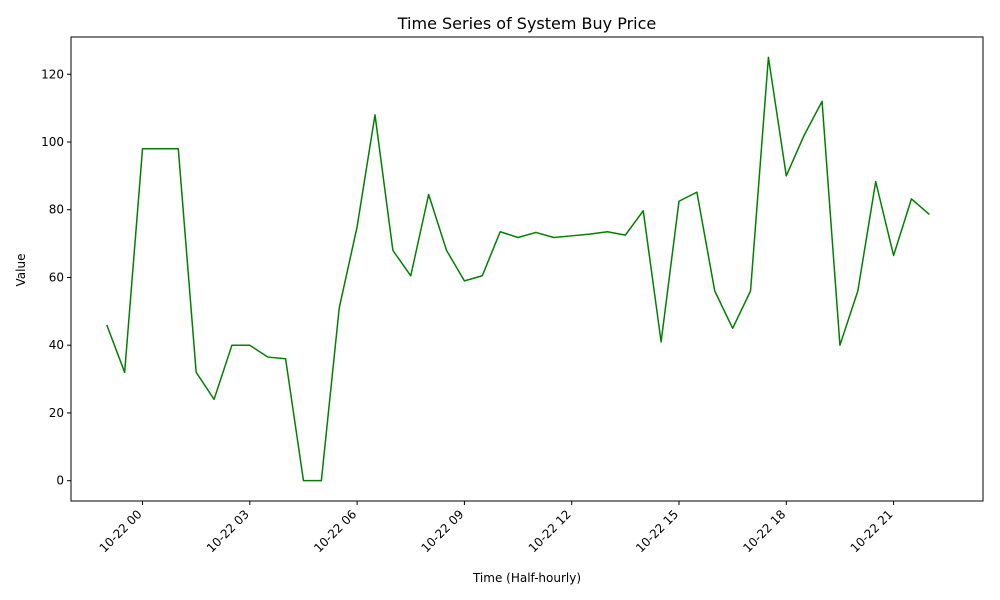 Image resolution: width=1000 pixels, height=600 pixels. What do you see at coordinates (56, 345) in the screenshot?
I see `y-tick-label: 40` at bounding box center [56, 345].